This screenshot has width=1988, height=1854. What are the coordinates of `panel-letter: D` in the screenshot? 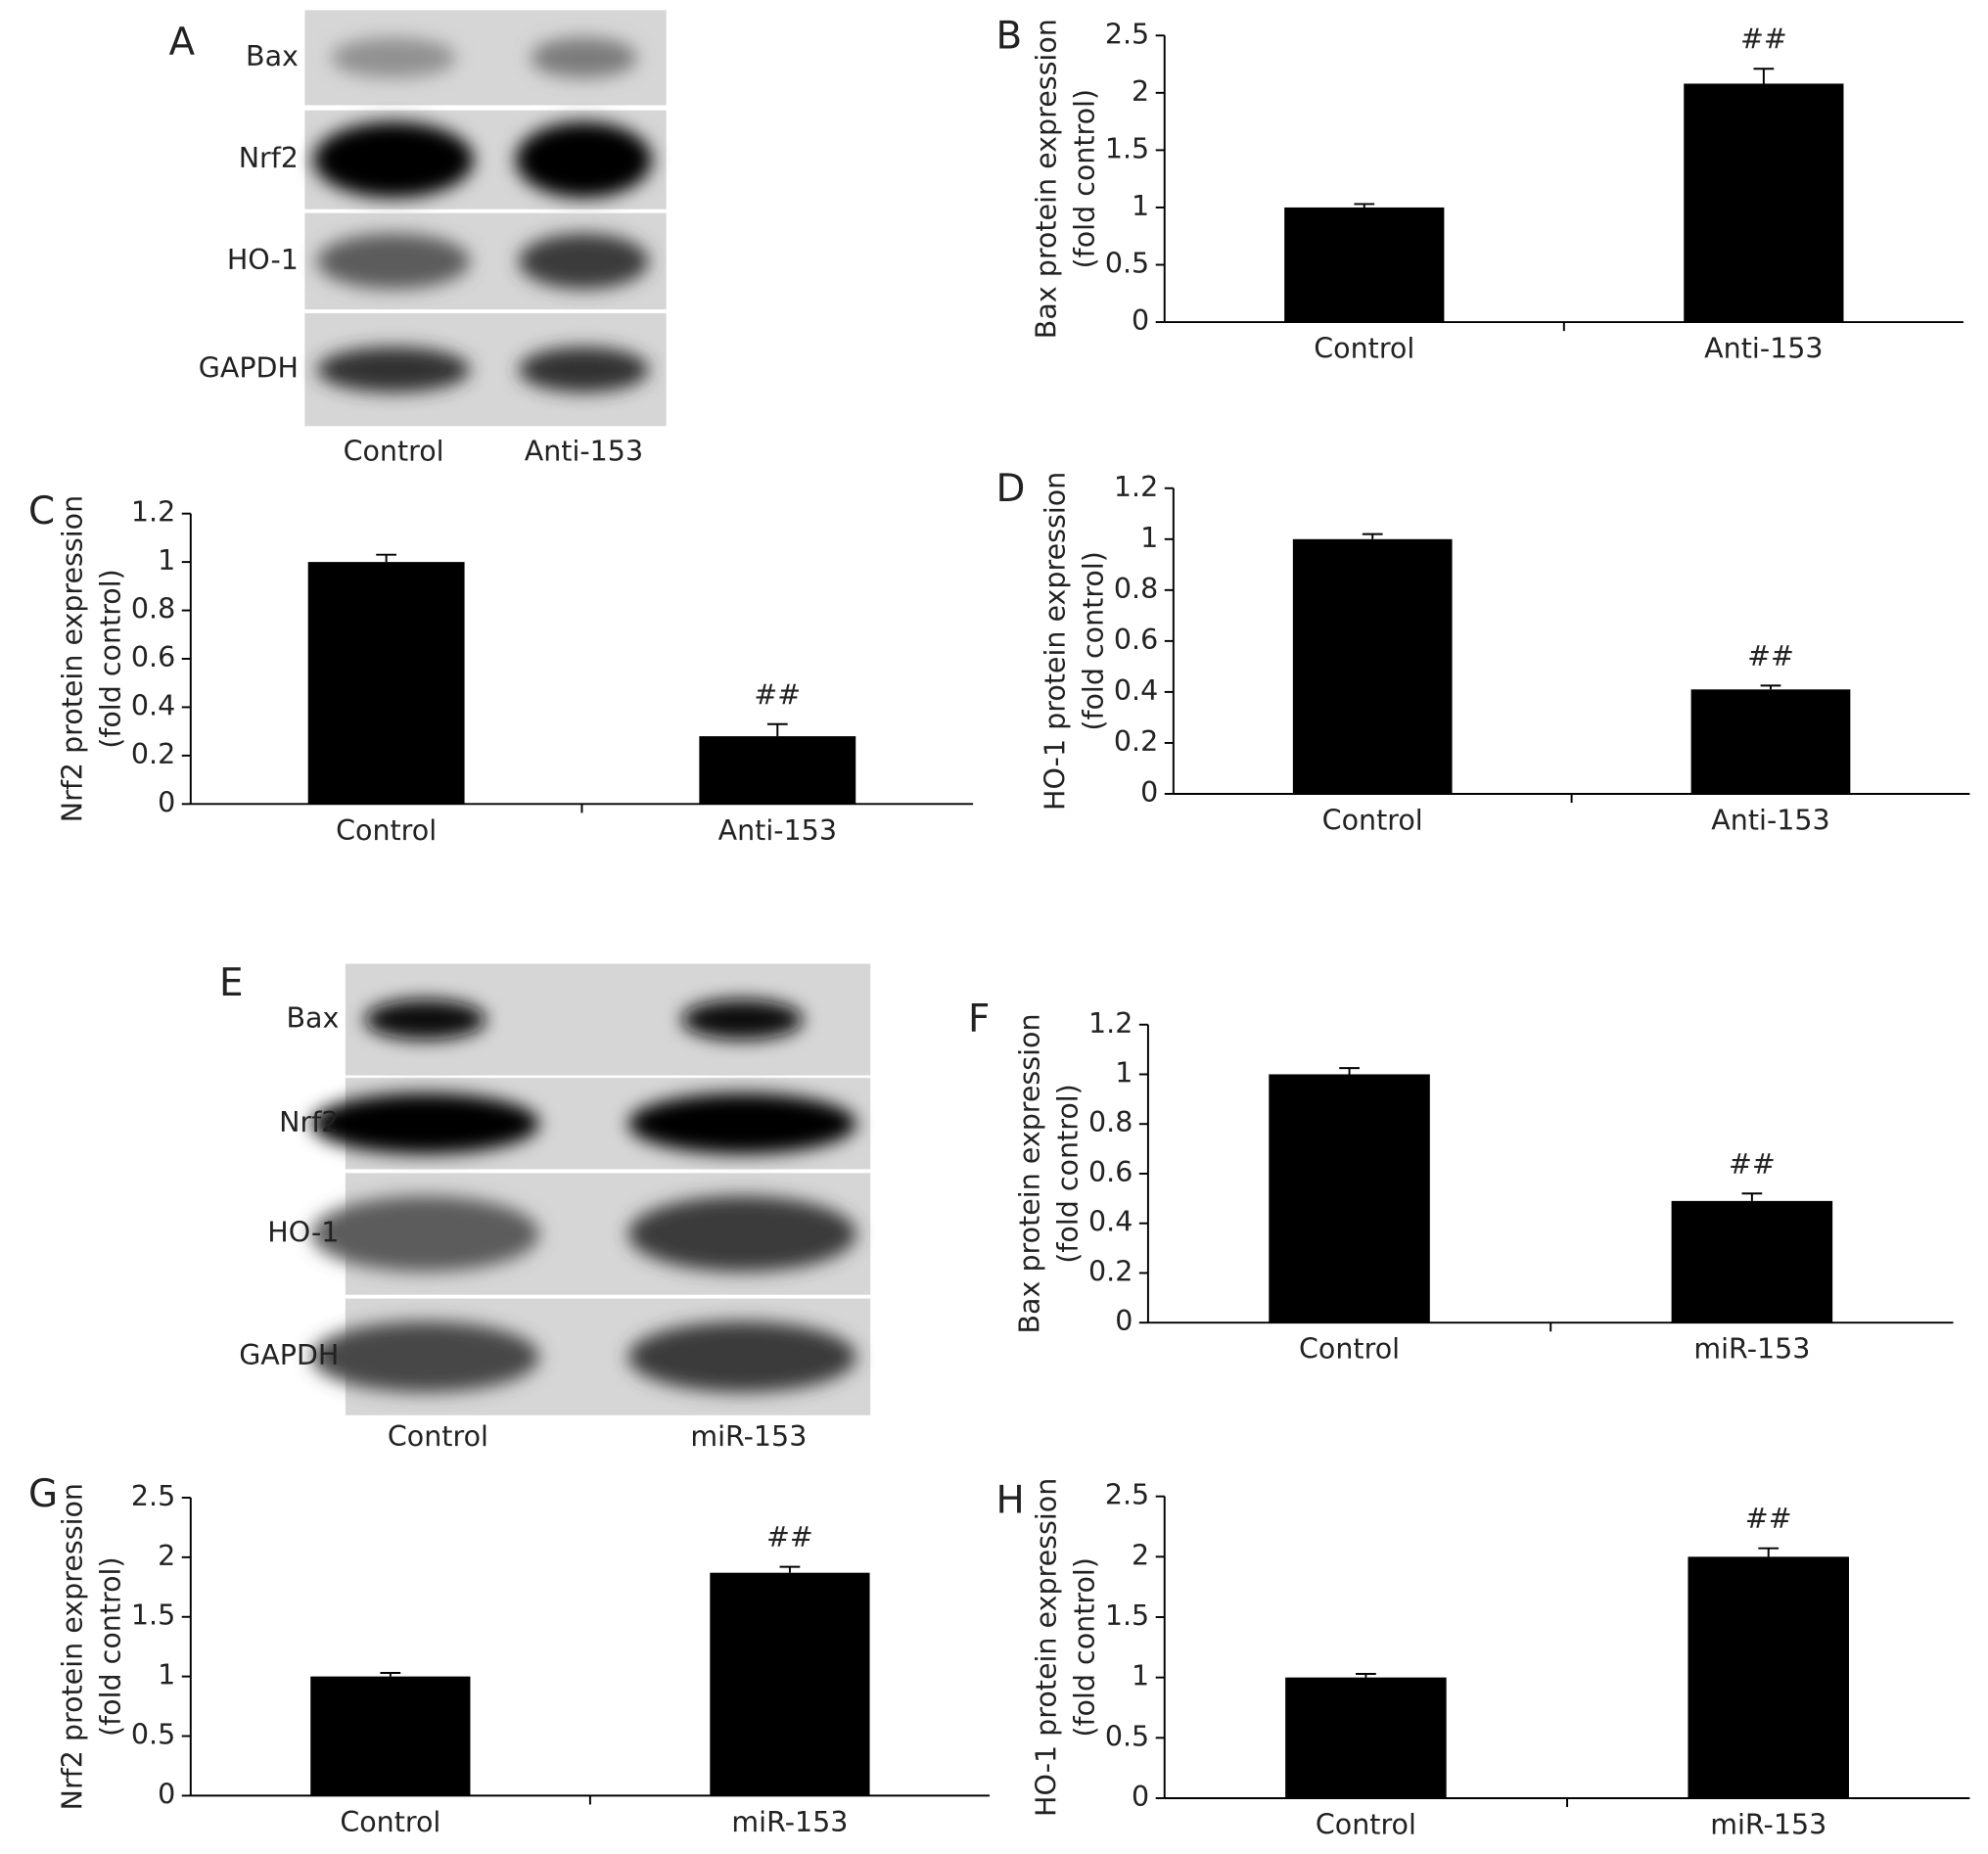 It's located at (1010, 489).